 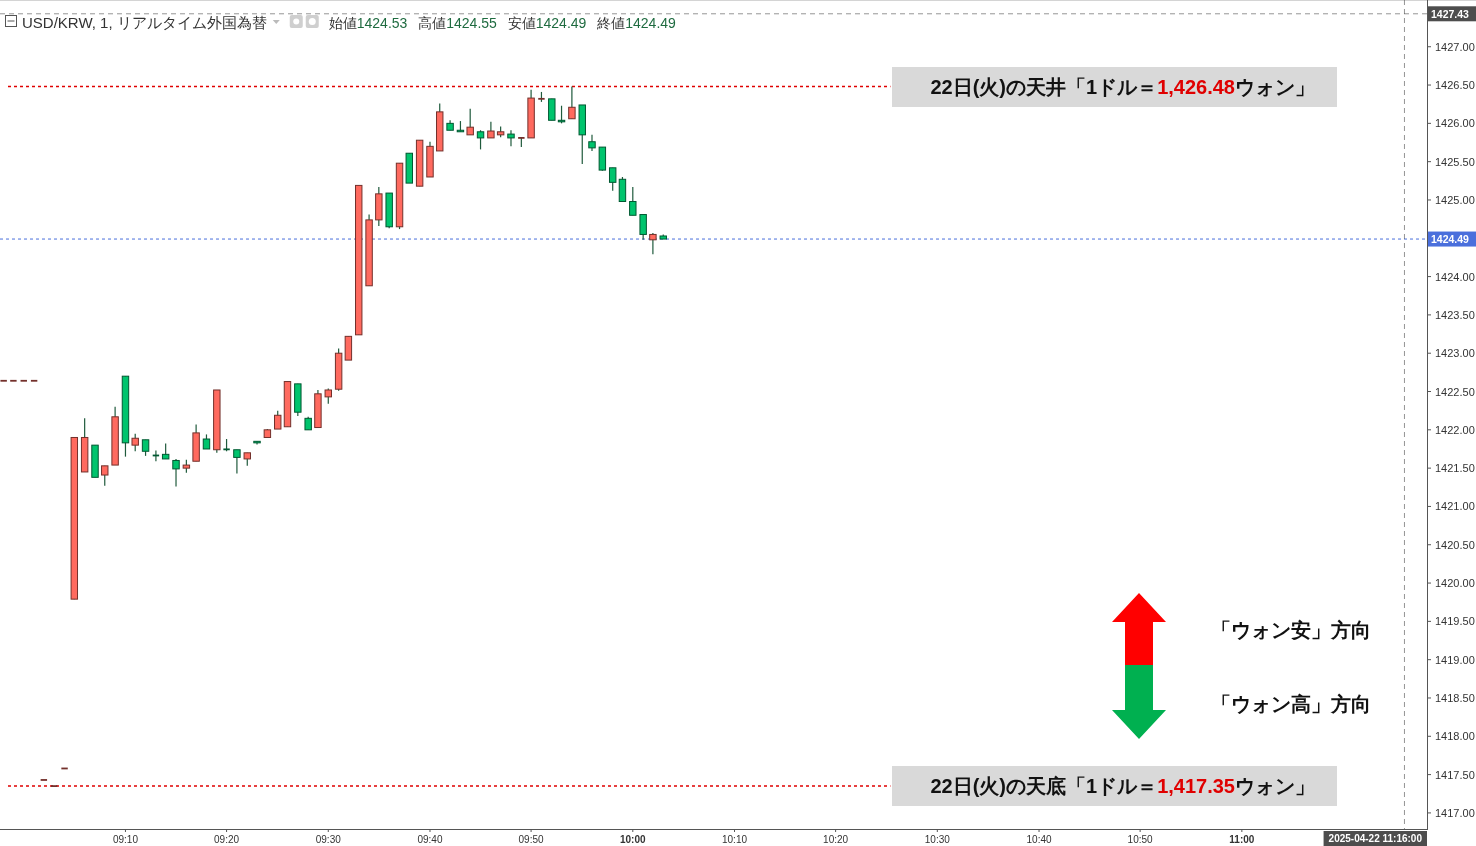 What do you see at coordinates (1140, 839) in the screenshot?
I see `x-tick-label: 10:50` at bounding box center [1140, 839].